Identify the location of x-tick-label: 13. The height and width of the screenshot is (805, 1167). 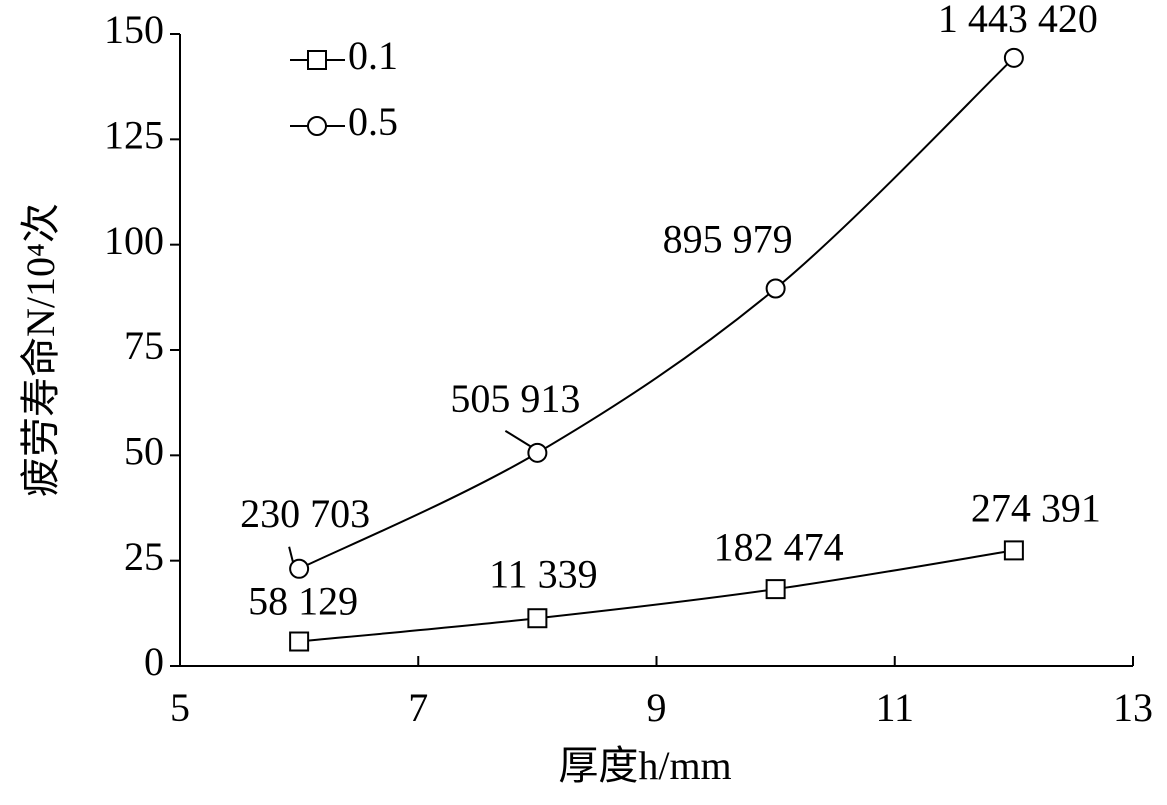
(1133, 707).